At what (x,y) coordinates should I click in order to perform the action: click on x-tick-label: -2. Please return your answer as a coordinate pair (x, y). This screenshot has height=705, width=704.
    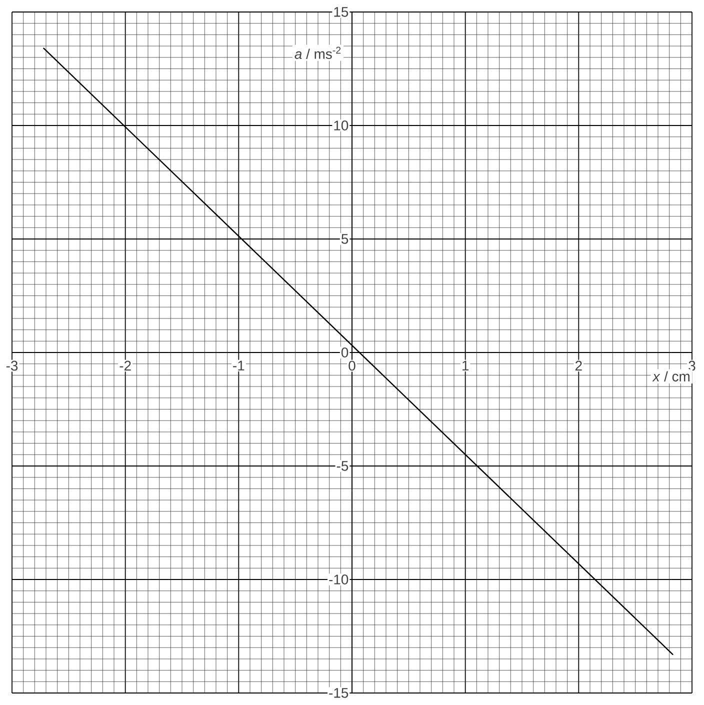
    Looking at the image, I should click on (125, 365).